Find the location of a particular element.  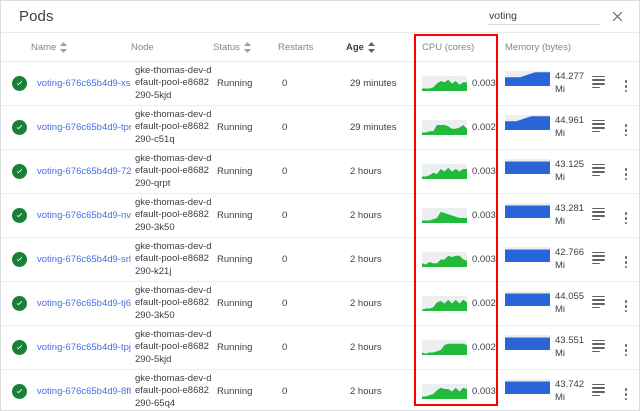

memory-value: 44.277 Mi is located at coordinates (569, 84).